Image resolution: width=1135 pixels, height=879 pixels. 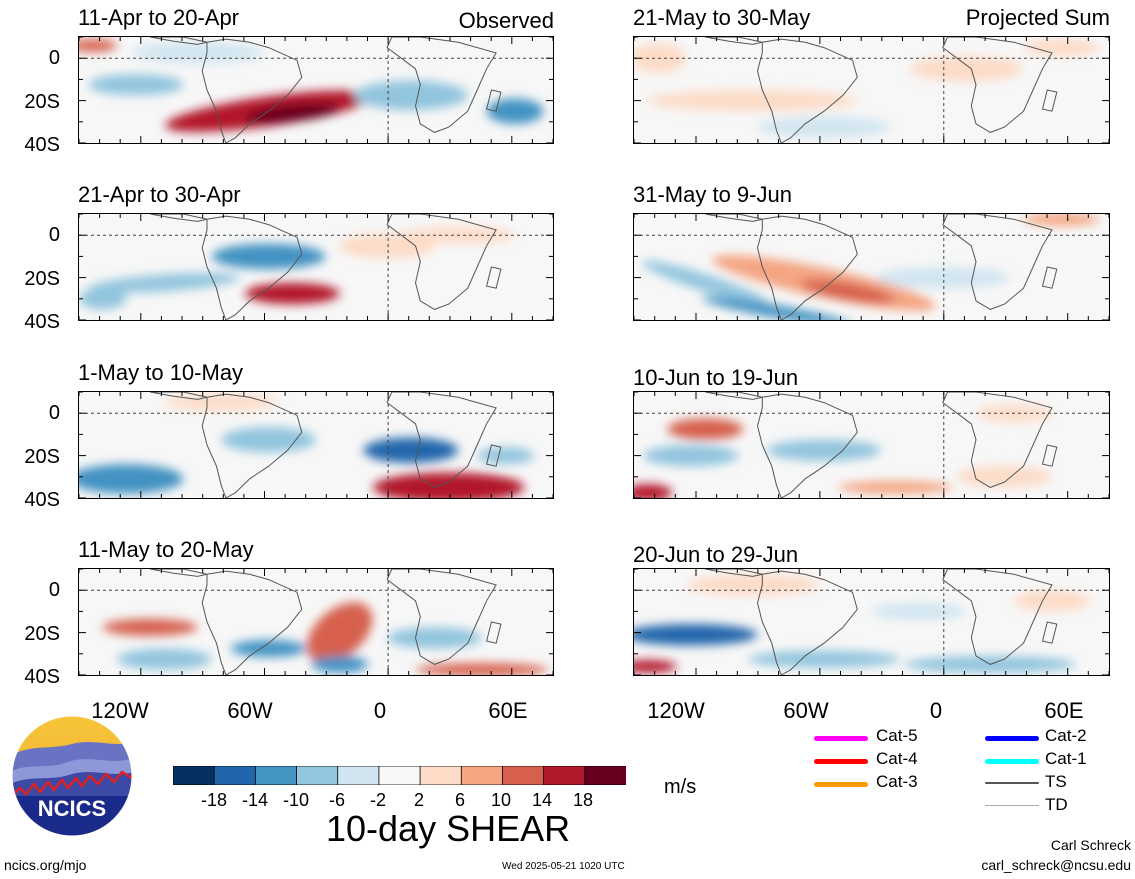 What do you see at coordinates (295, 800) in the screenshot?
I see `colorbar-tick: -10` at bounding box center [295, 800].